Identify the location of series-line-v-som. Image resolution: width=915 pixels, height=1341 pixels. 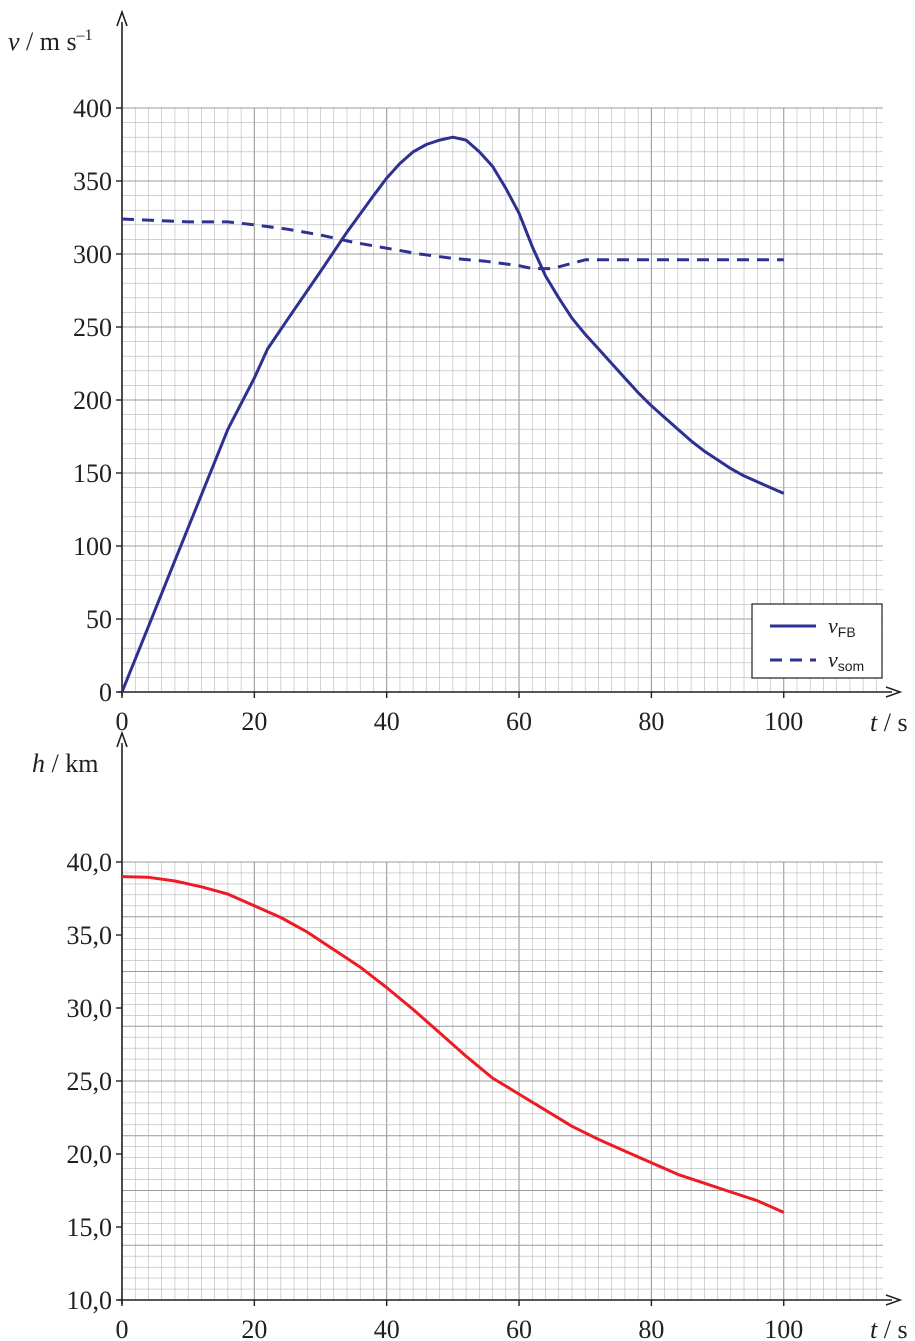
(452, 244).